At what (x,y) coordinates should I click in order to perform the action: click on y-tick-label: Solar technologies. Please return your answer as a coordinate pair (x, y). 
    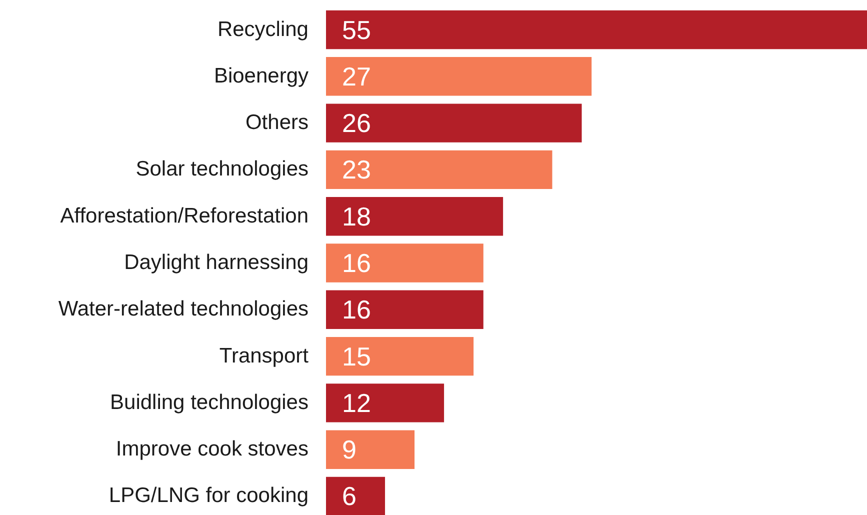
    Looking at the image, I should click on (222, 169).